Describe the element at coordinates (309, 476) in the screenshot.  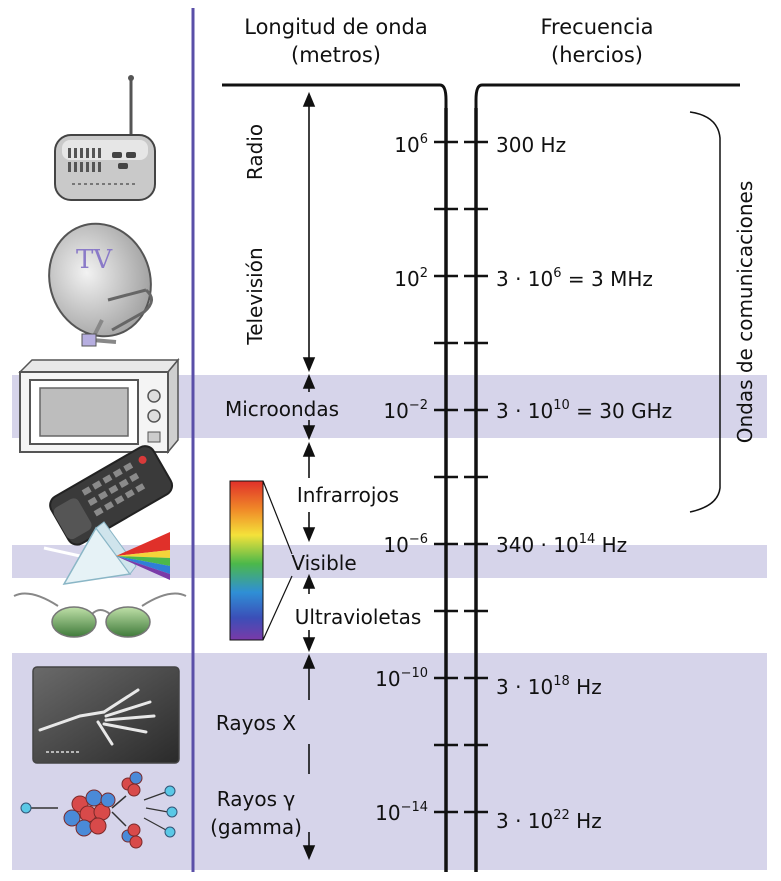
I see `range-arrows` at that location.